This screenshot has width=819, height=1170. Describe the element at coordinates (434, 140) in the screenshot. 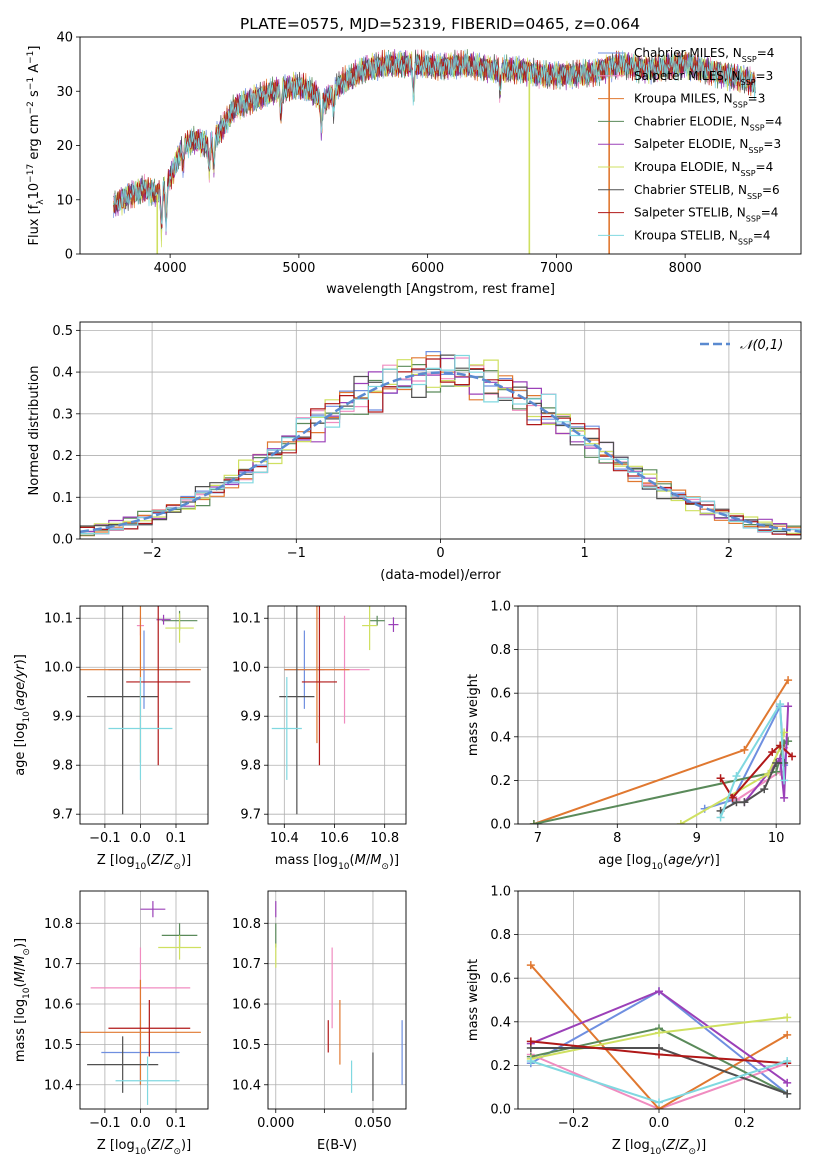

I see `spectrum-line` at that location.